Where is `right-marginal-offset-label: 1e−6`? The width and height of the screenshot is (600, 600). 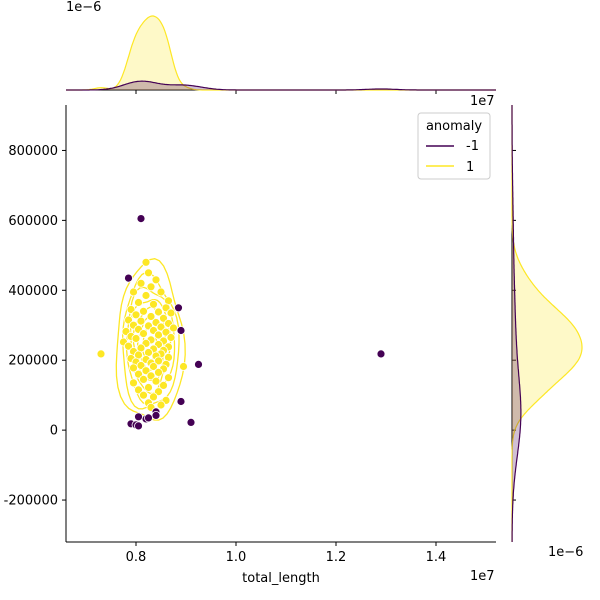
right-marginal-offset-label: 1e−6 is located at coordinates (565, 552).